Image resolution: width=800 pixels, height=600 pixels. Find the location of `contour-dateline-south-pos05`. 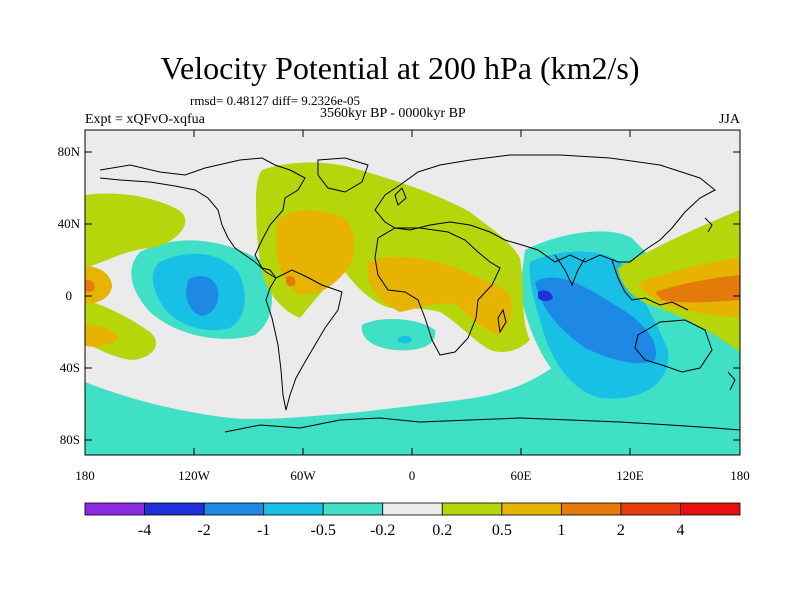

contour-dateline-south-pos05 is located at coordinates (101, 336).